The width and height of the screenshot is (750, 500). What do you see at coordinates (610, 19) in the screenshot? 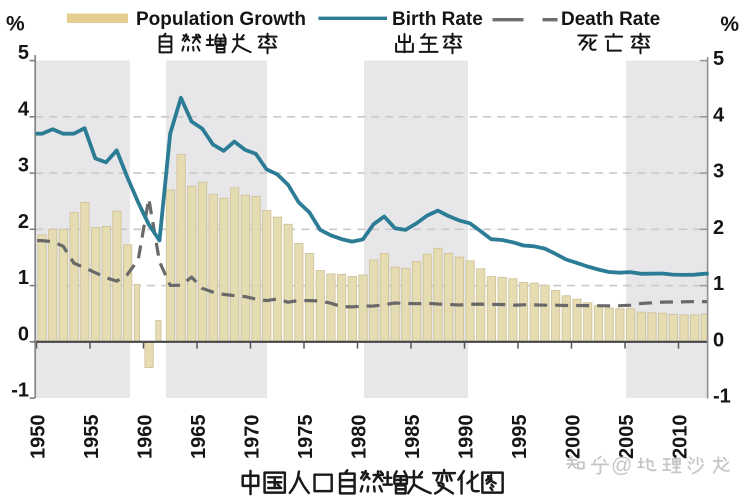
I see `svg-text: Death Rate` at bounding box center [610, 19].